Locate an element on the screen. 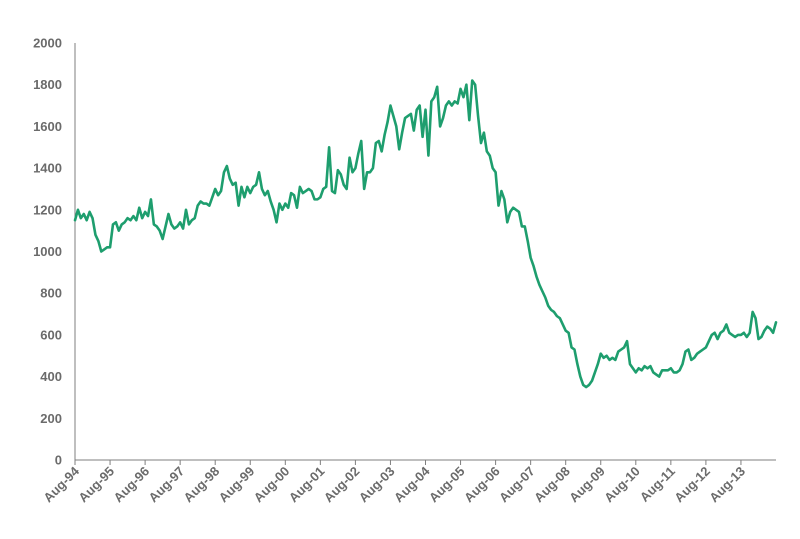 This screenshot has width=800, height=539. x-tick-label: Aug-08 is located at coordinates (552, 485).